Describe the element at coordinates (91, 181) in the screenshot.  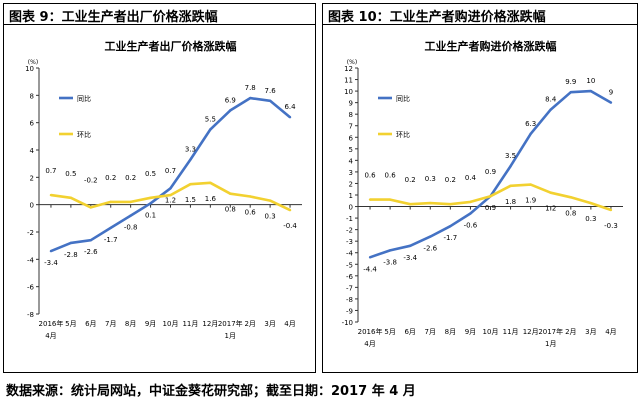
I see `data-label-mom: -0.2` at that location.